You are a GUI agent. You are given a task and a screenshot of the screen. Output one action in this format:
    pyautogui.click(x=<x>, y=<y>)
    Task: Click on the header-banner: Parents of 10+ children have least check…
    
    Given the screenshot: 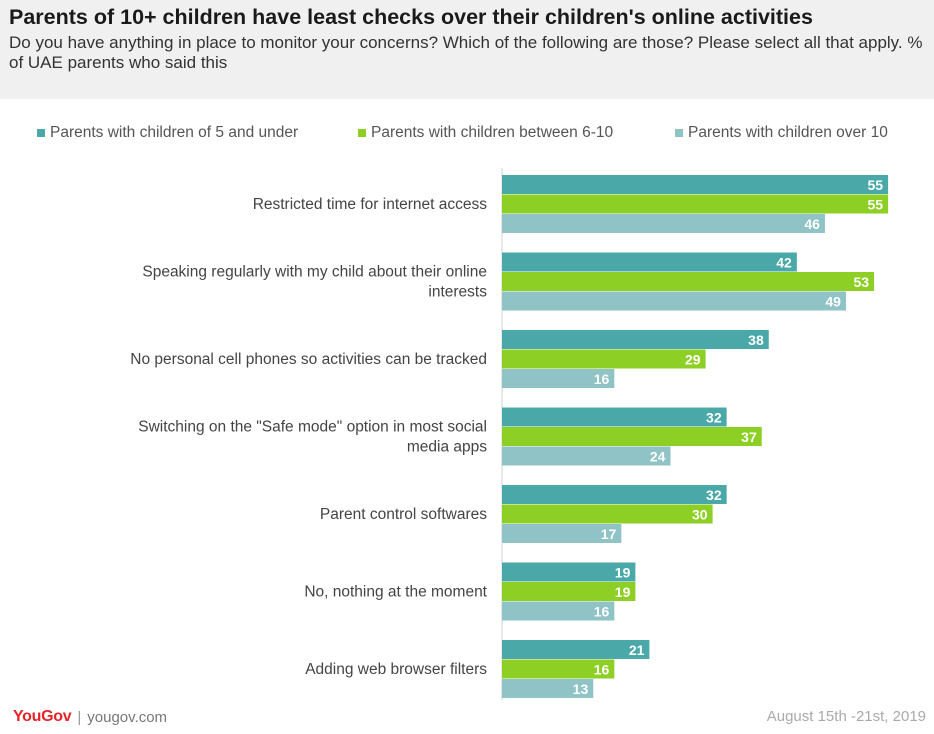 What is the action you would take?
    pyautogui.click(x=467, y=49)
    